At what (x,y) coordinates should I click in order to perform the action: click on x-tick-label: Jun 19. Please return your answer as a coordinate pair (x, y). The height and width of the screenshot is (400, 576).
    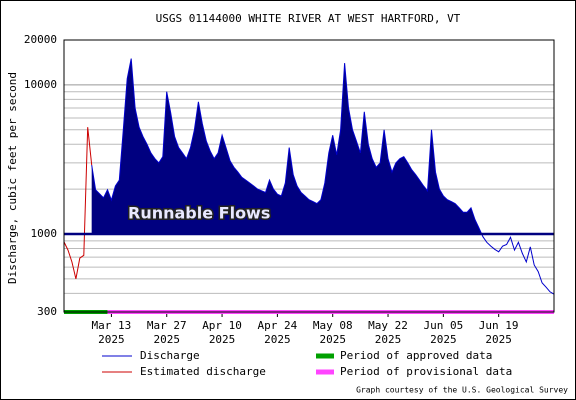
    Looking at the image, I should click on (499, 325).